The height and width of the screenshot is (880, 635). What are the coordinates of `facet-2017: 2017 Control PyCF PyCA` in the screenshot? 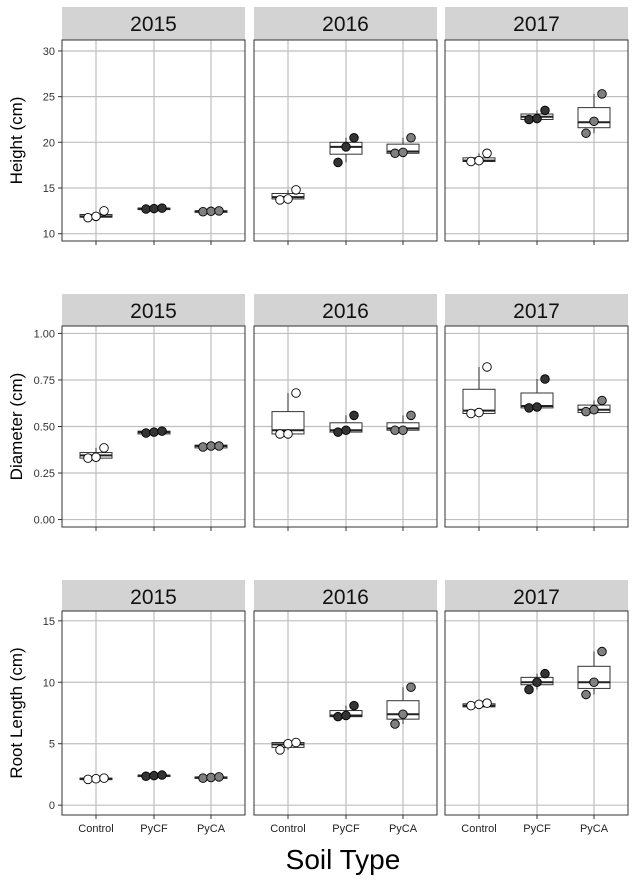 It's located at (536, 707).